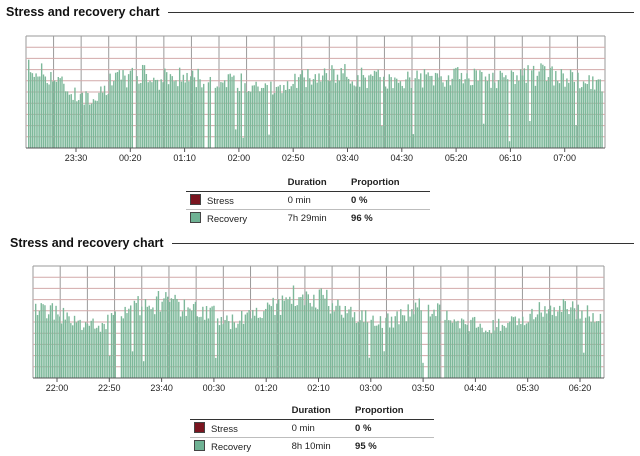 The image size is (640, 456). I want to click on chart-title-row: Stress and recovery chart, so click(322, 243).